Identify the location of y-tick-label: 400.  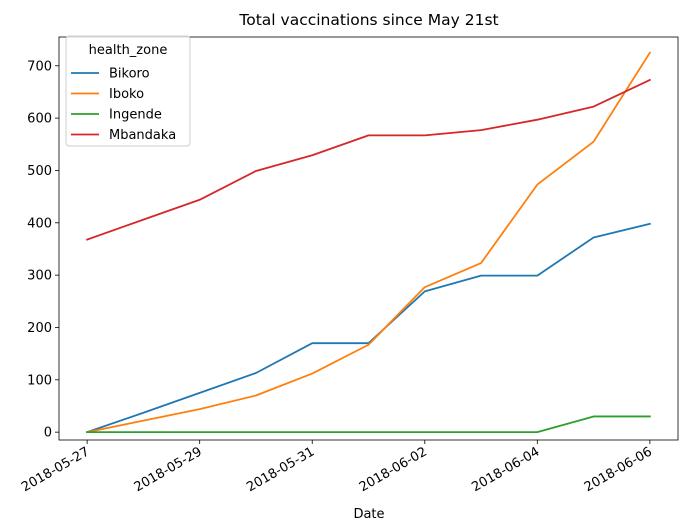
(39, 223).